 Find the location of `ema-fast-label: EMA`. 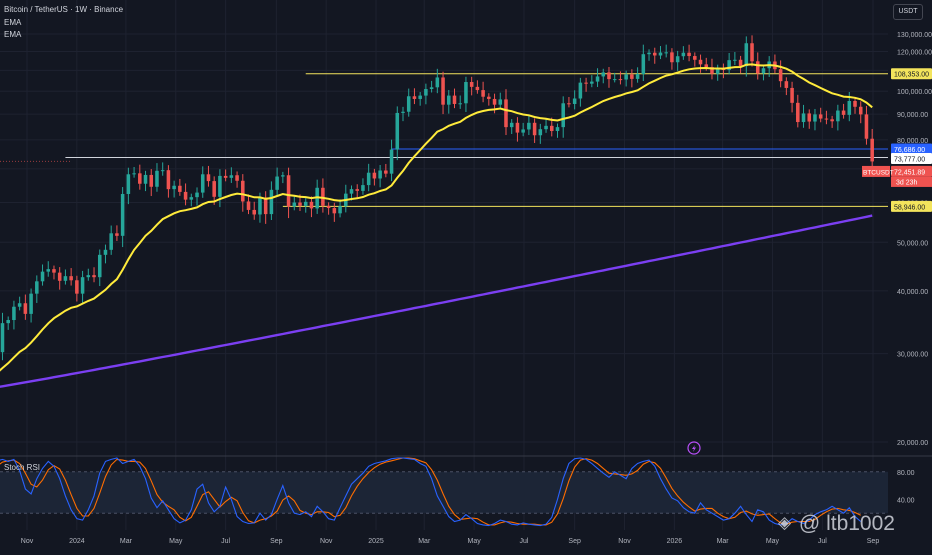

ema-fast-label: EMA is located at coordinates (13, 22).